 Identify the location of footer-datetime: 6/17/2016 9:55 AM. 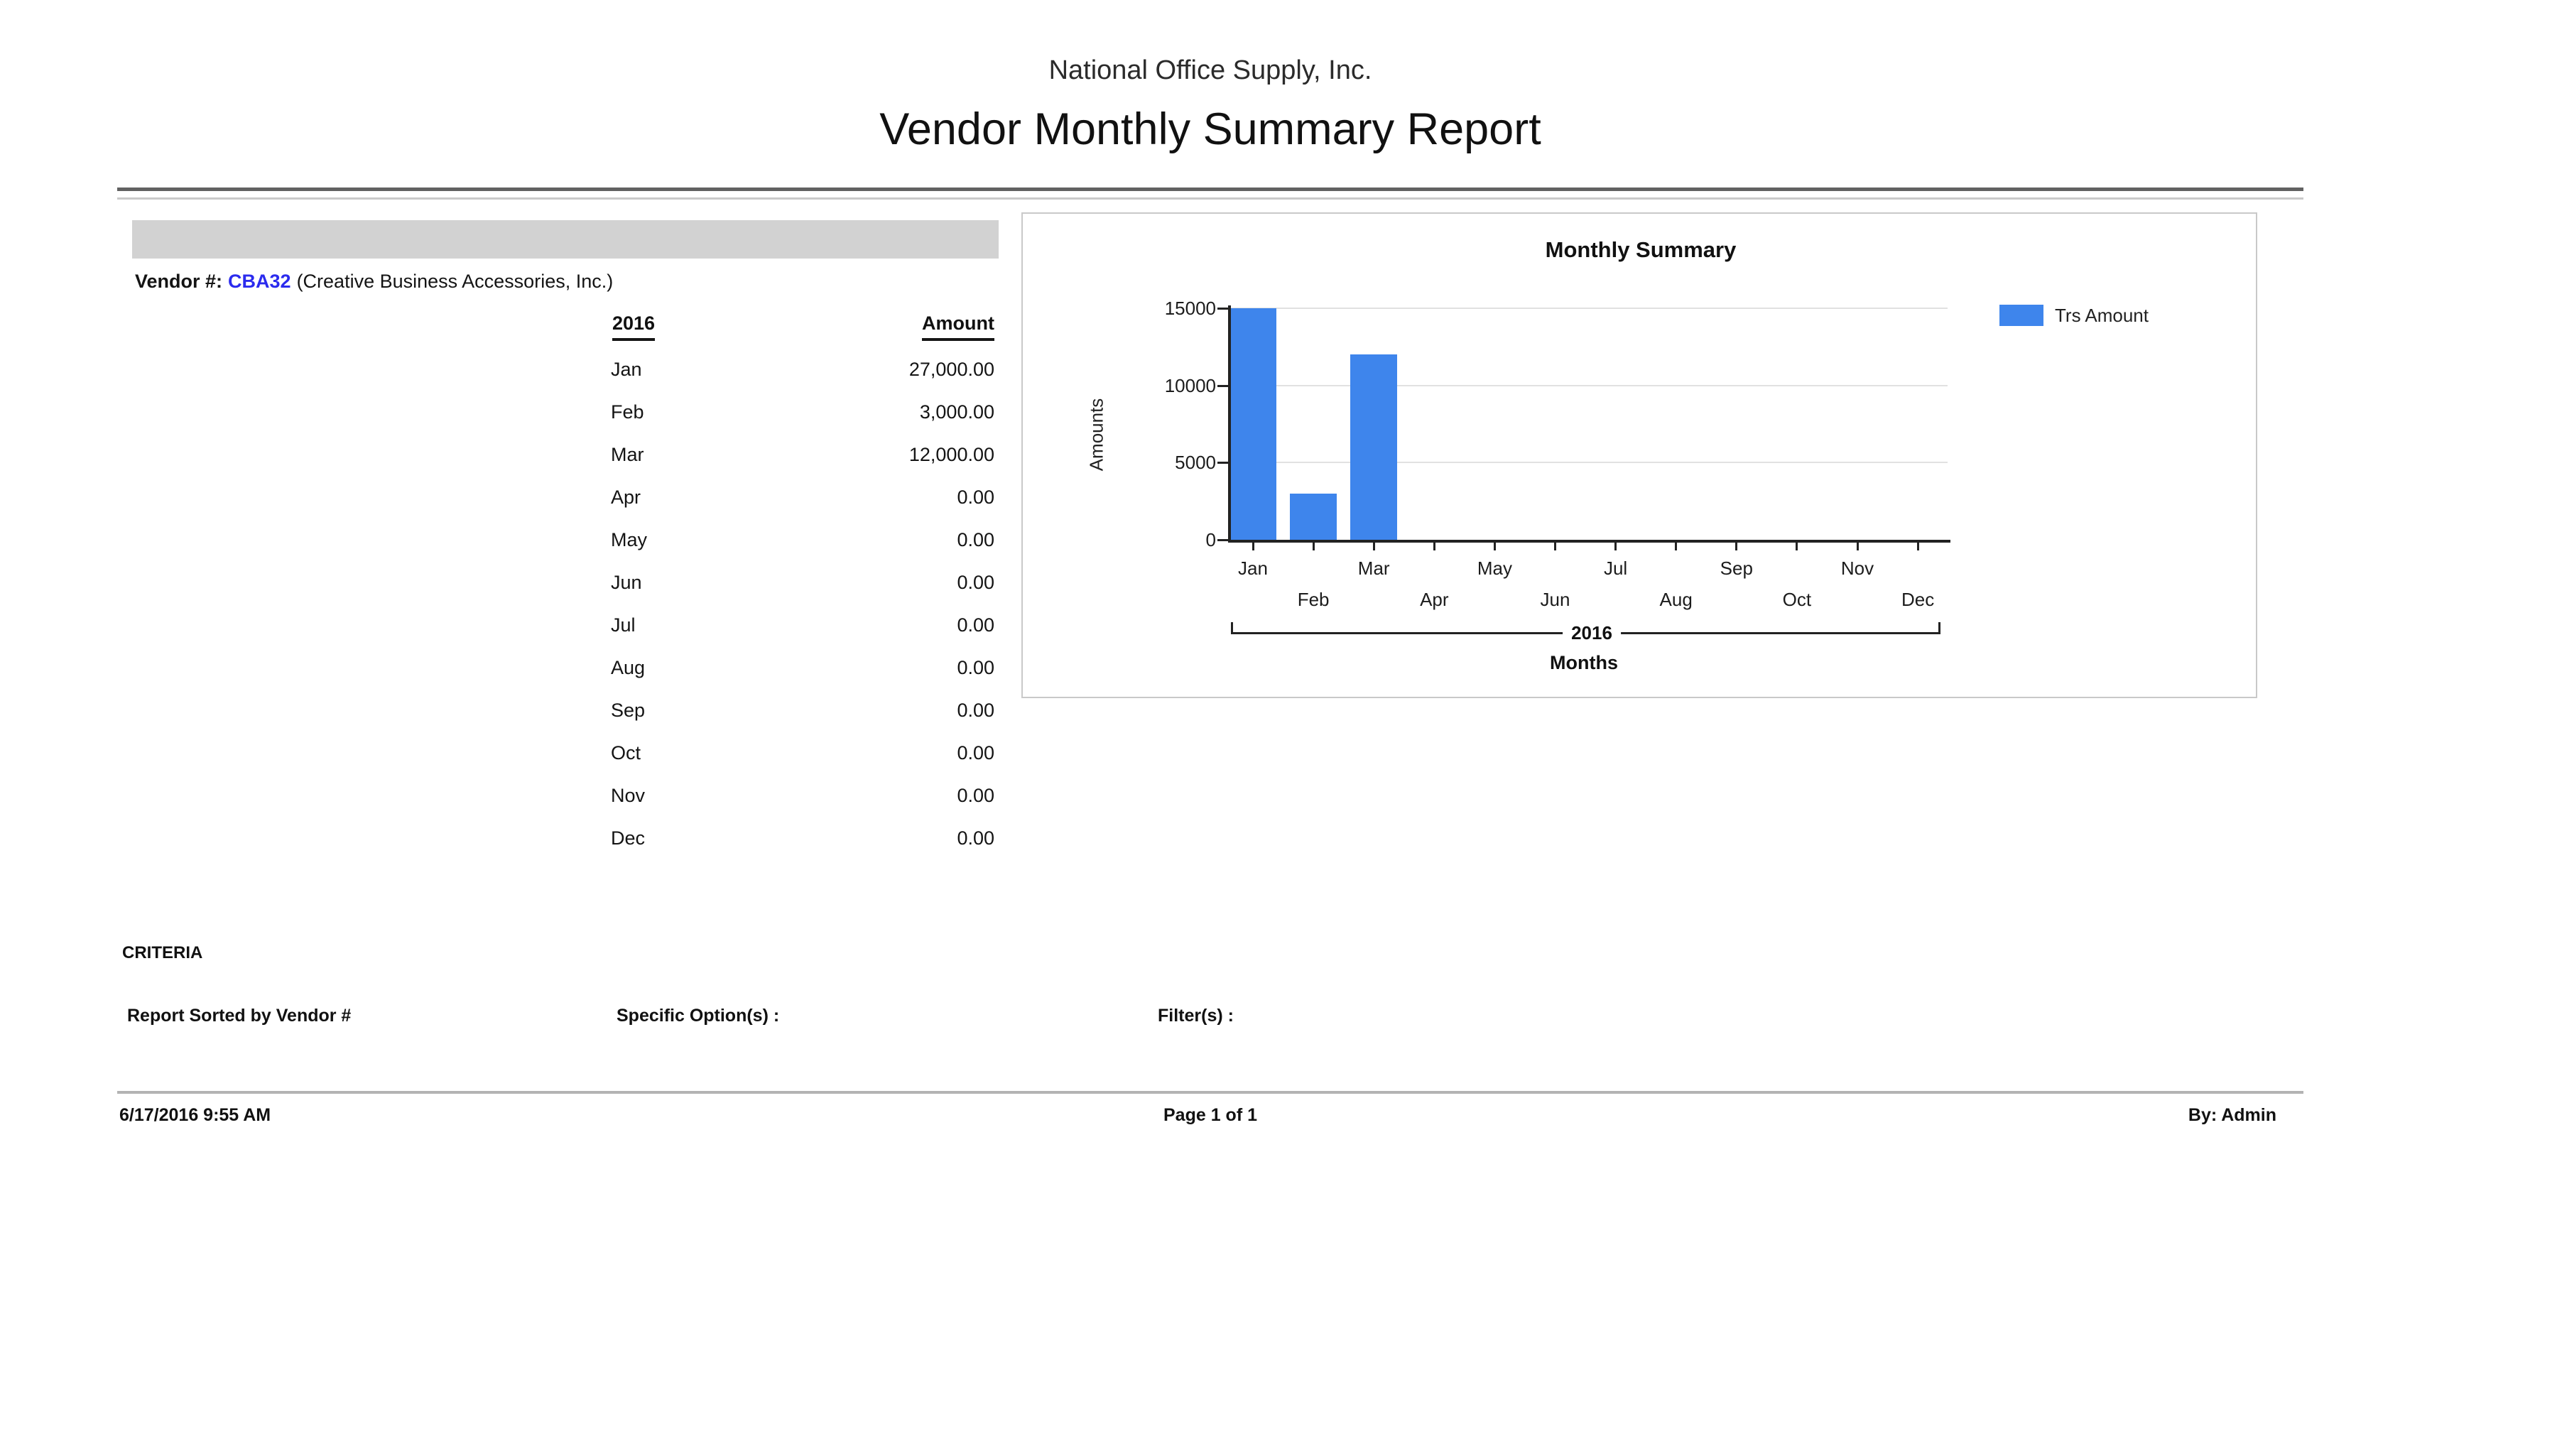
(195, 1115).